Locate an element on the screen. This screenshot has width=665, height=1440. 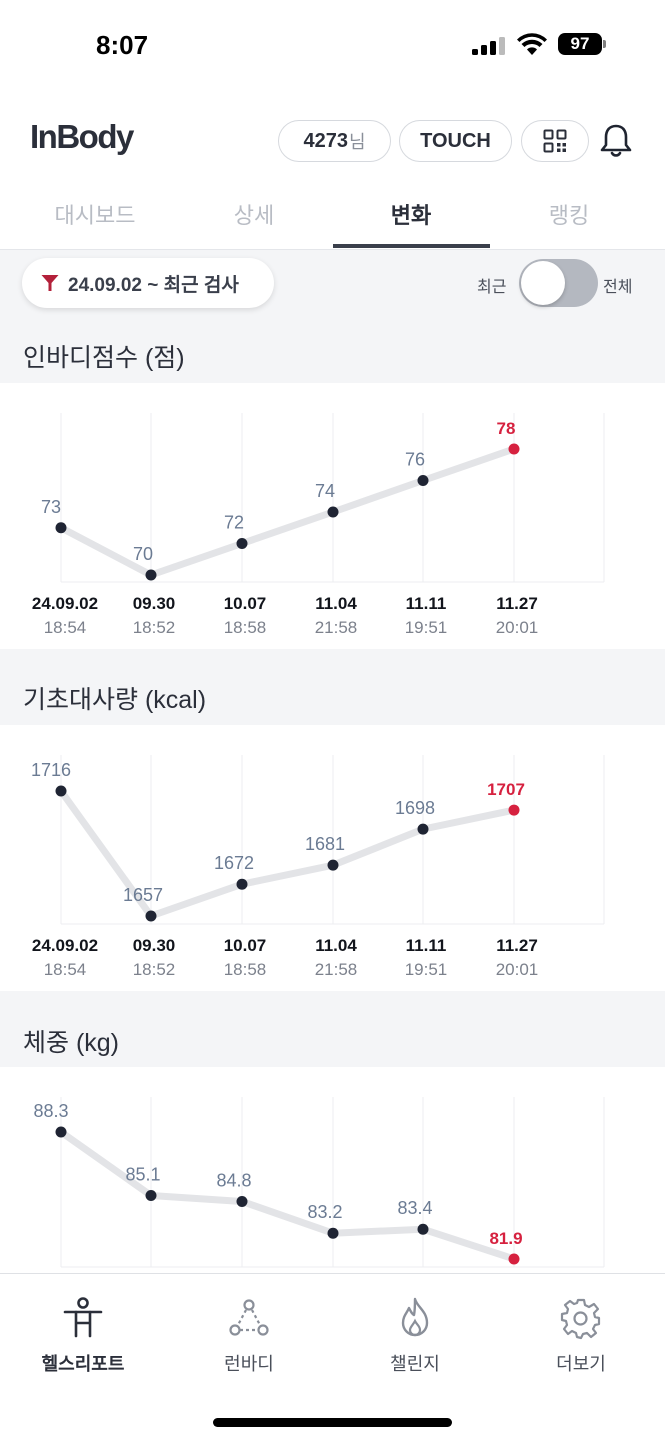
data-label: 78 is located at coordinates (506, 428).